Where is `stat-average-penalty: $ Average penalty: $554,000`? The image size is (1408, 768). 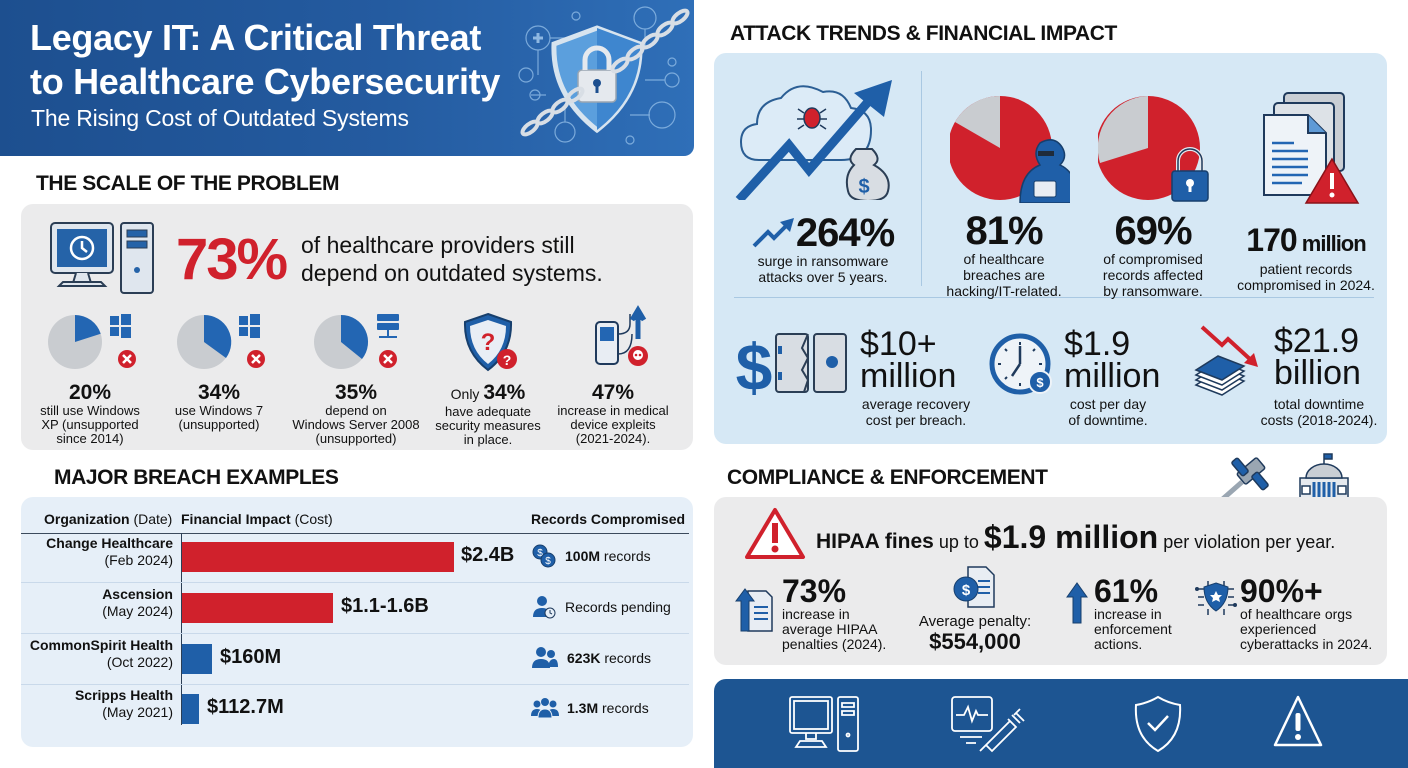
stat-average-penalty: $ Average penalty: $554,000 is located at coordinates (975, 610).